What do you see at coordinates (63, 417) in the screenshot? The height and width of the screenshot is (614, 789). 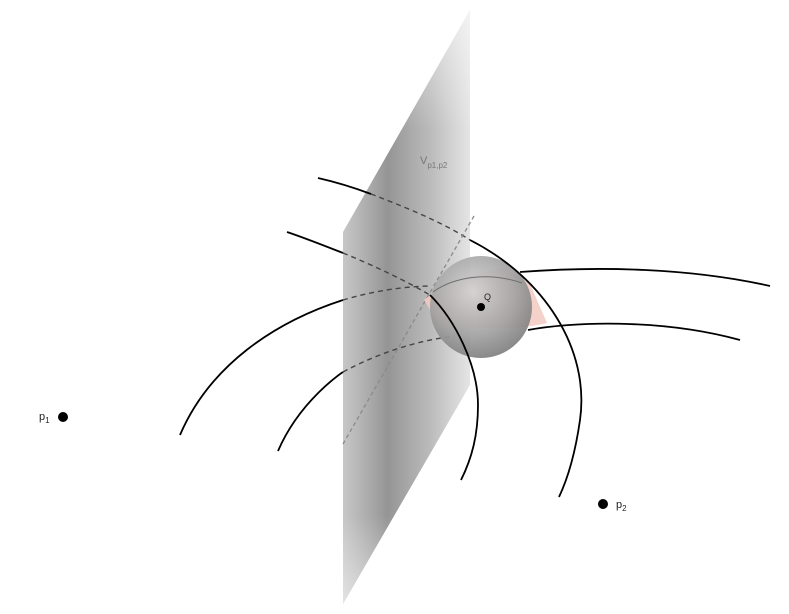 I see `point-p1-dot` at bounding box center [63, 417].